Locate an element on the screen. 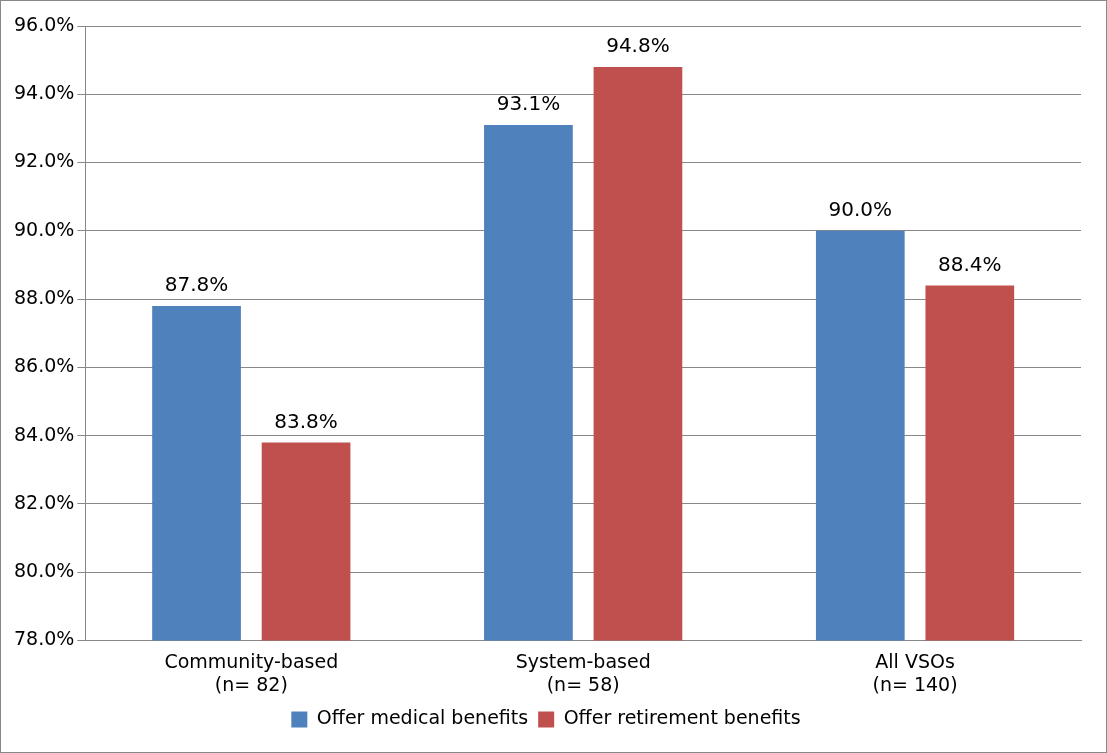 The width and height of the screenshot is (1107, 753). y-tick-label: 82.0% is located at coordinates (44, 501).